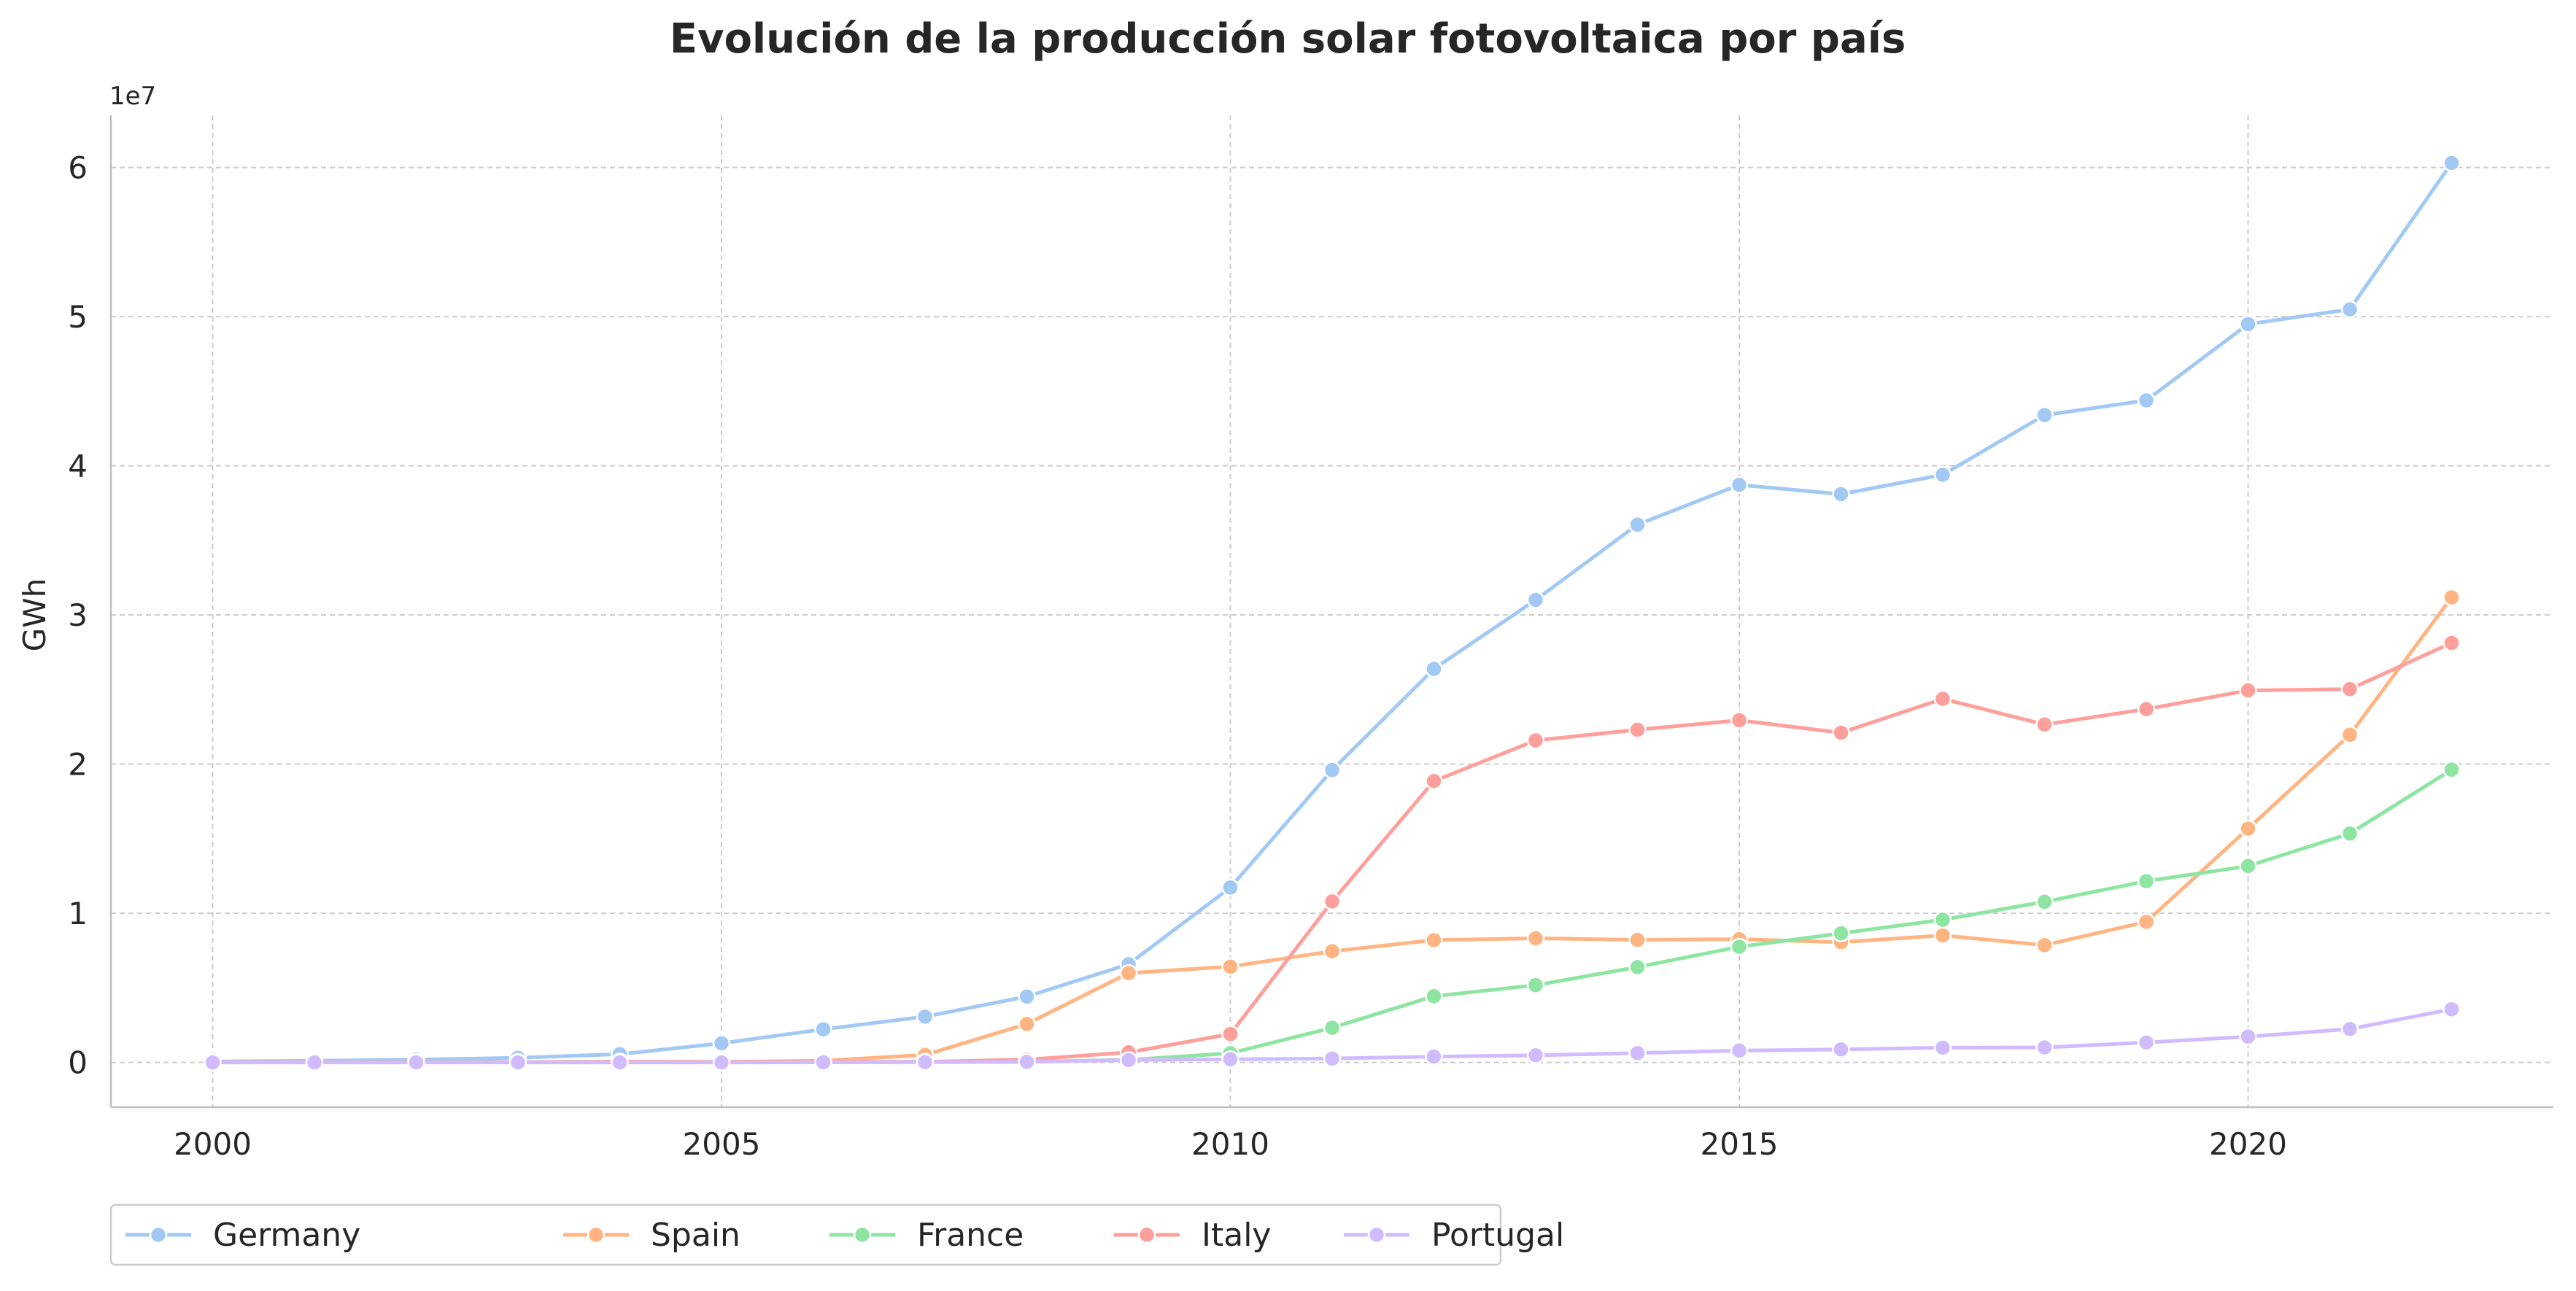  I want to click on y-tick-label: 6, so click(78, 168).